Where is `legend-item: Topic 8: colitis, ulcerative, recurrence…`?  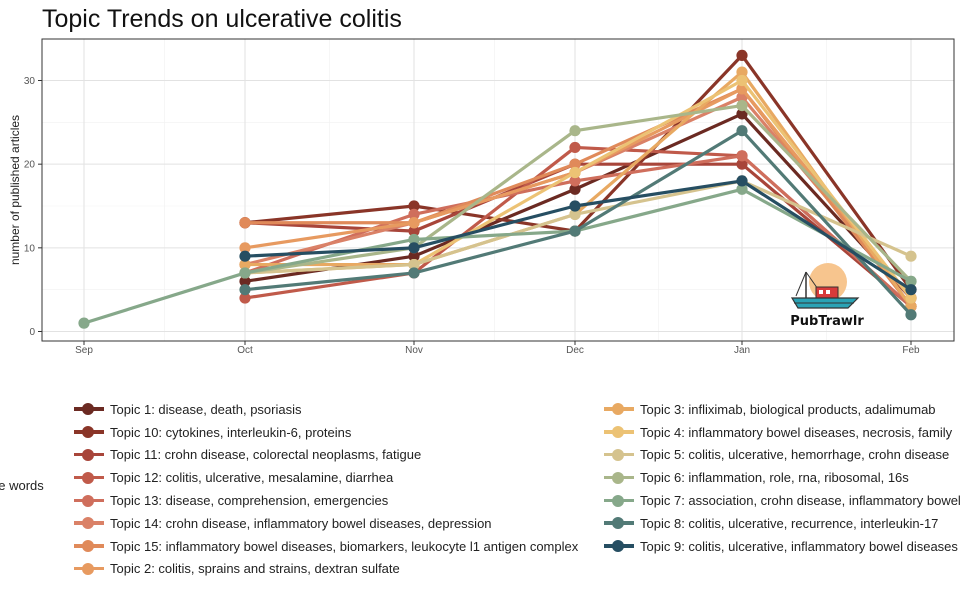
legend-item: Topic 8: colitis, ulcerative, recurrence… is located at coordinates (781, 523).